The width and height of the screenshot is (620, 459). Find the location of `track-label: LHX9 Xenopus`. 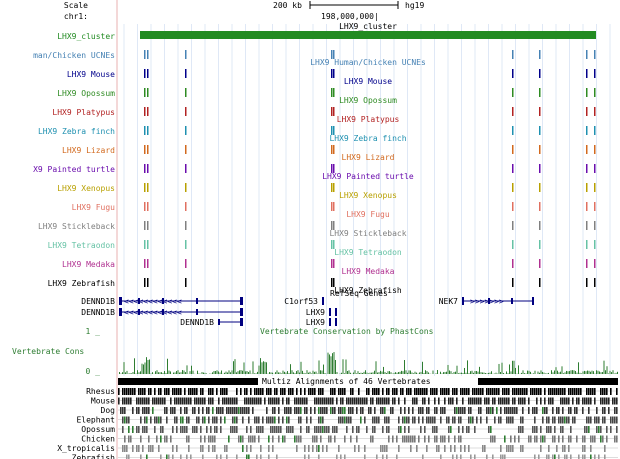

track-label: LHX9 Xenopus is located at coordinates (86, 188).